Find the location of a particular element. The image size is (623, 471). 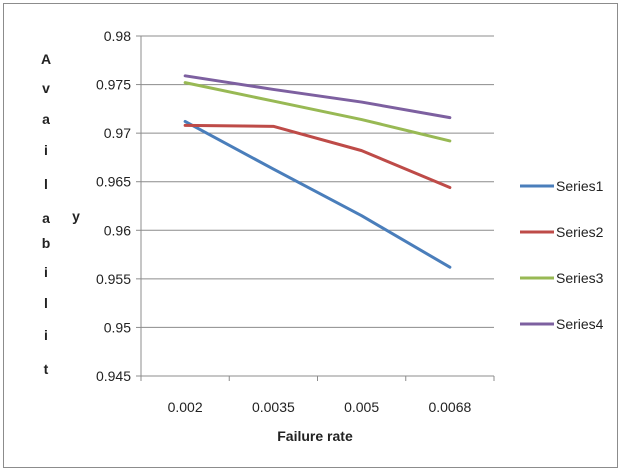

y-label-letter: v is located at coordinates (46, 88).